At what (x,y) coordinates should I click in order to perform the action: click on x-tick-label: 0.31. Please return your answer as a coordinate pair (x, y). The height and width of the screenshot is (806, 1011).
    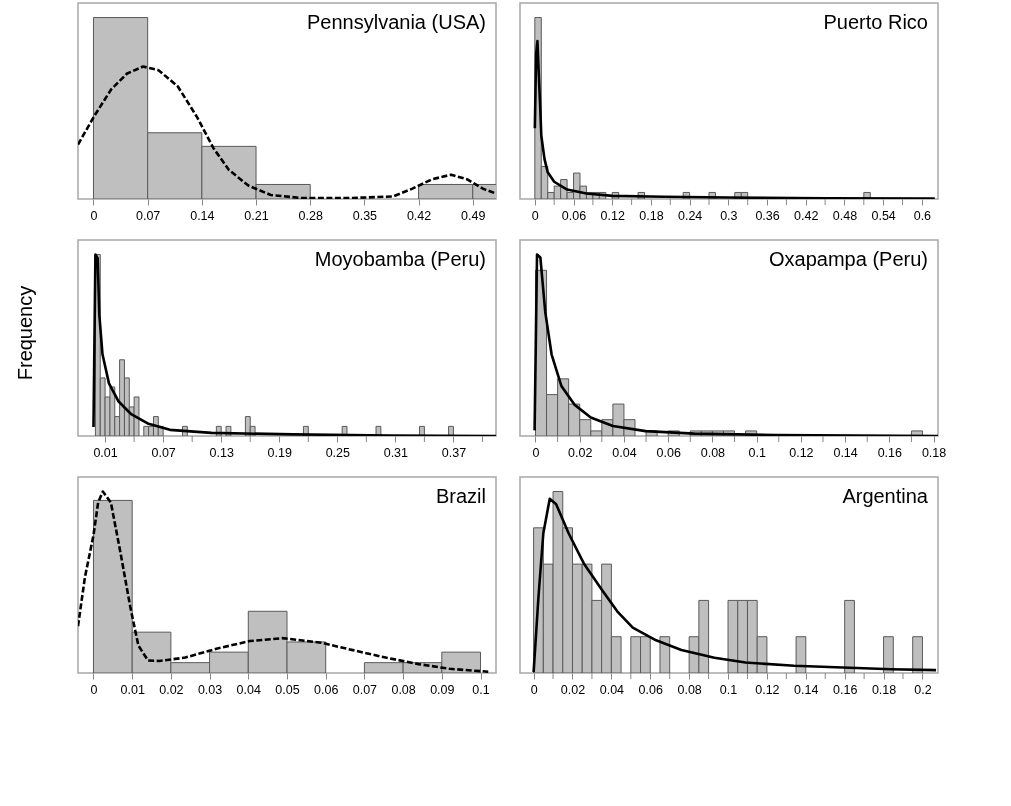
    Looking at the image, I should click on (396, 452).